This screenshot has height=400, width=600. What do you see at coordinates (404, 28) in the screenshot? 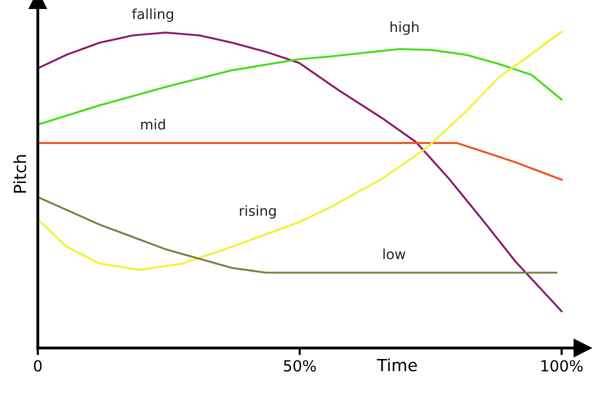
I see `series-label: high` at bounding box center [404, 28].